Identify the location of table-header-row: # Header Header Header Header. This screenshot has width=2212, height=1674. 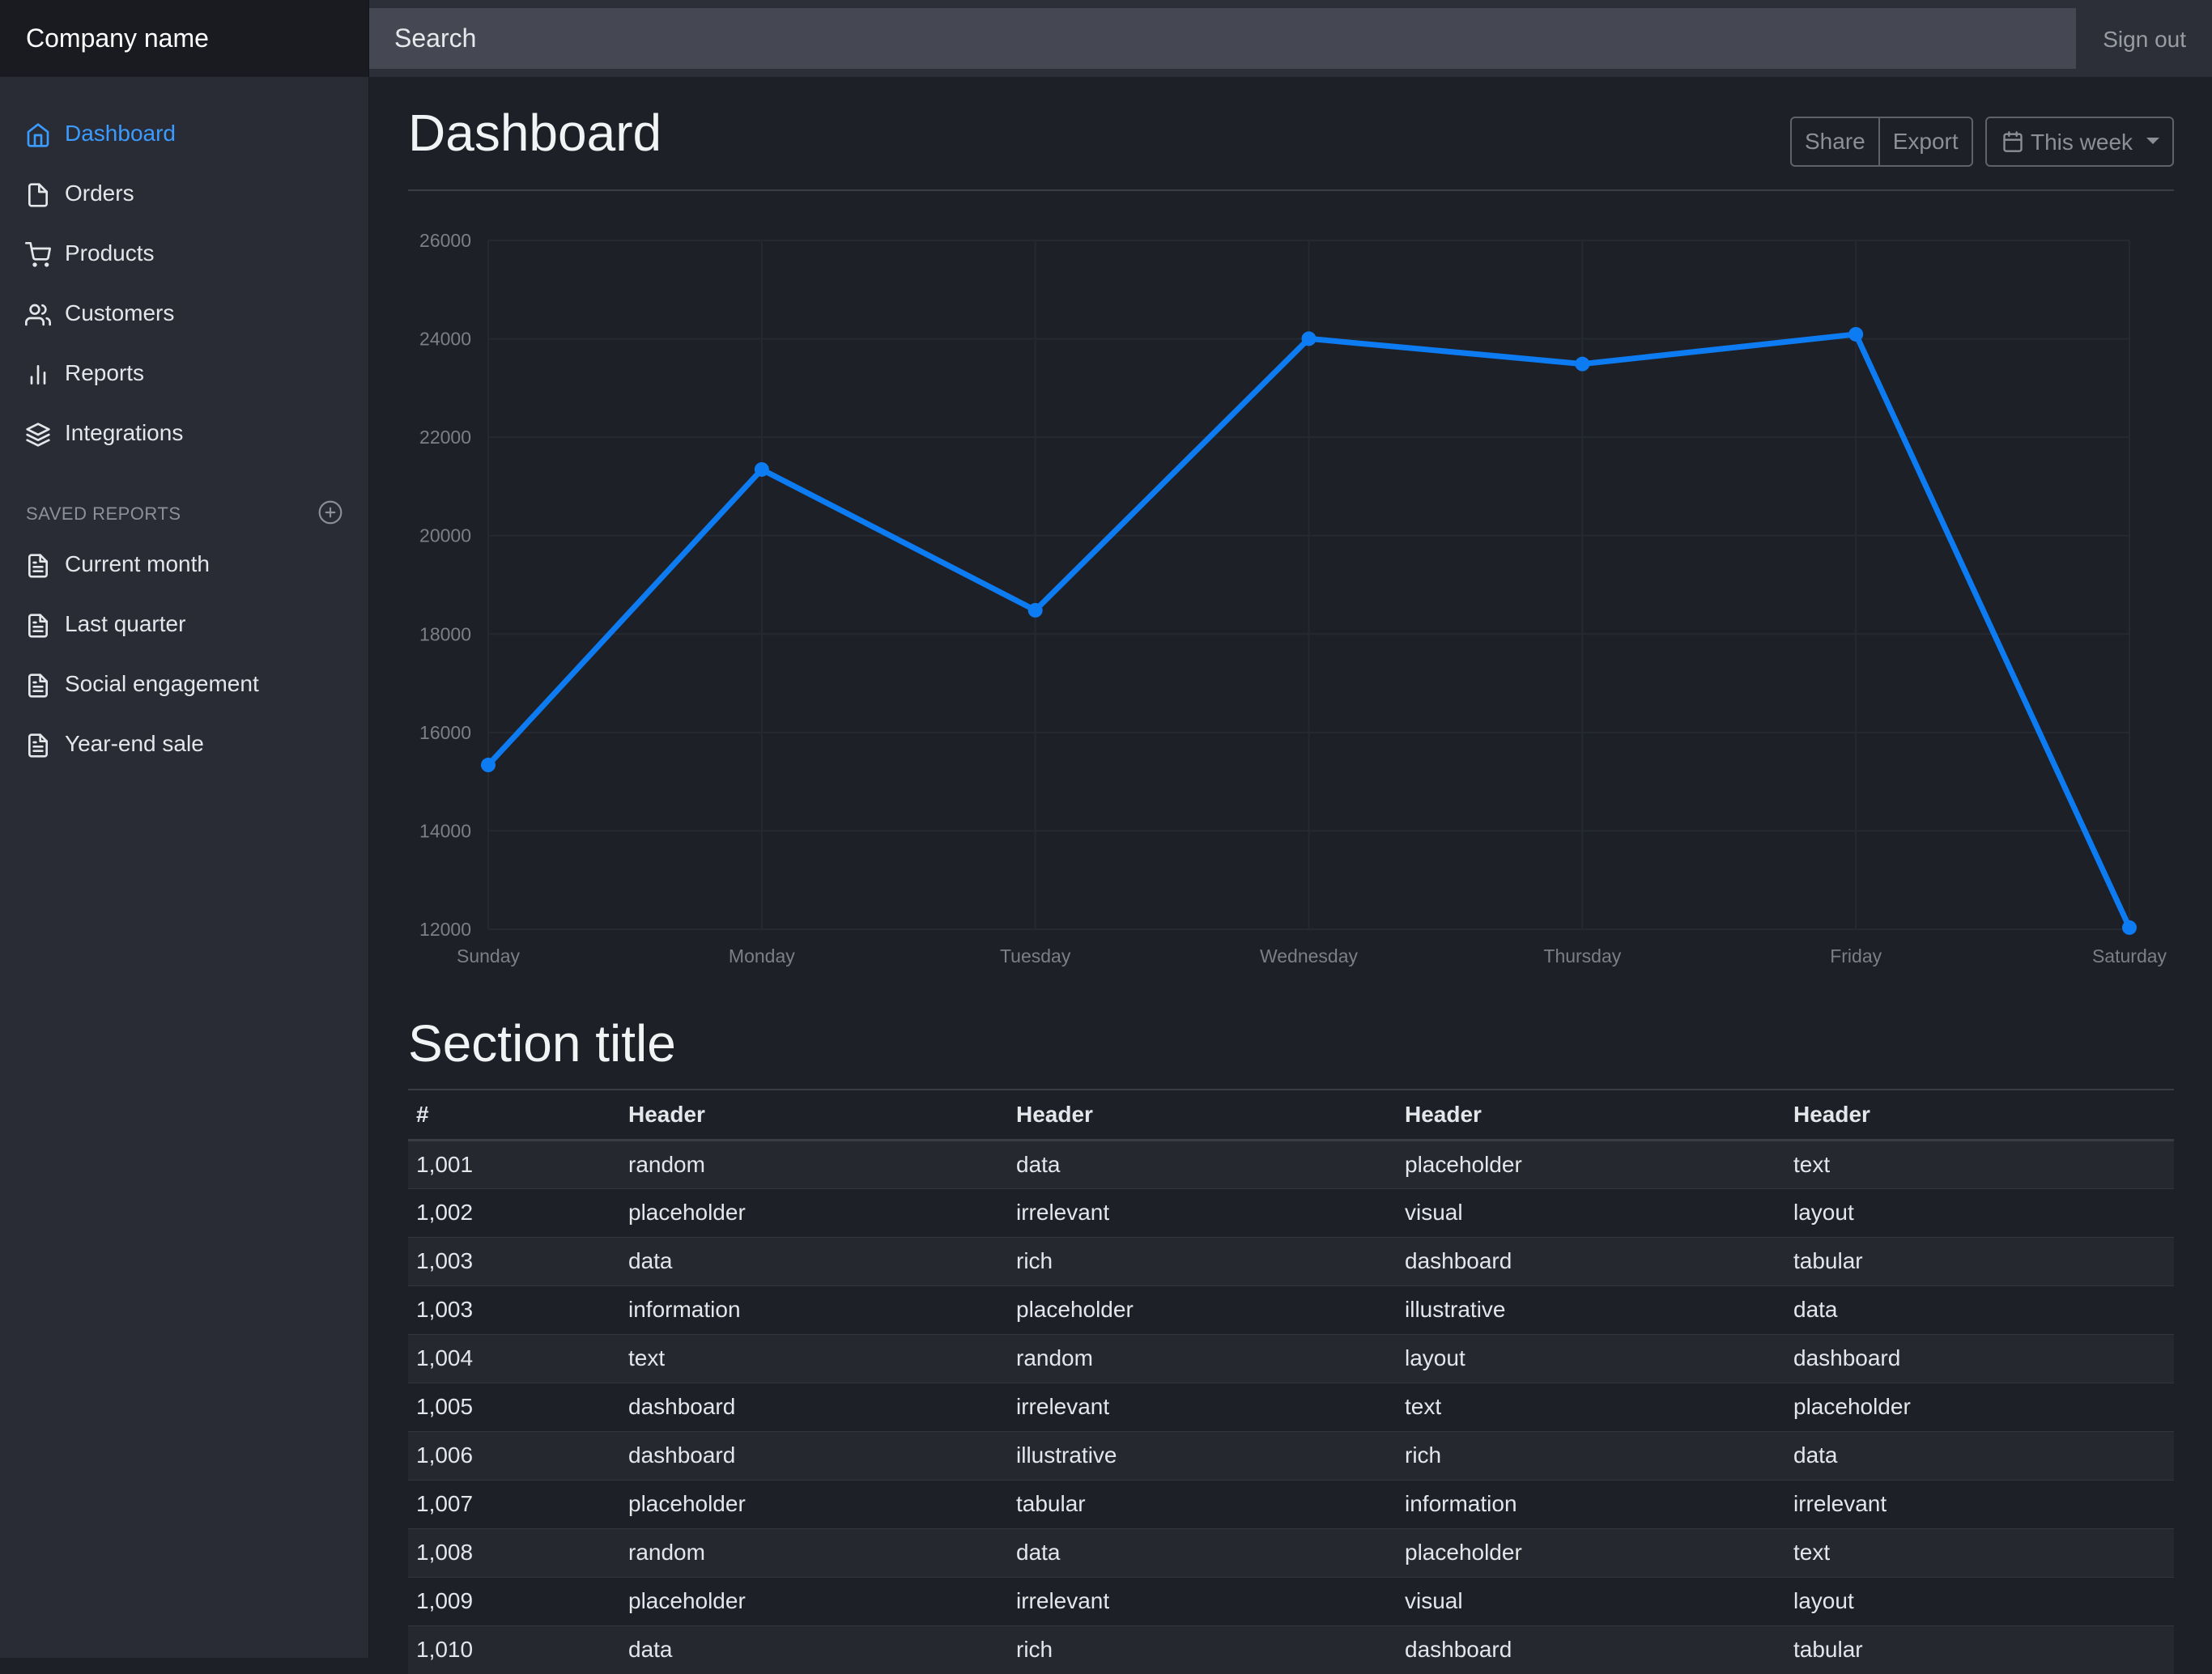
(1291, 1115).